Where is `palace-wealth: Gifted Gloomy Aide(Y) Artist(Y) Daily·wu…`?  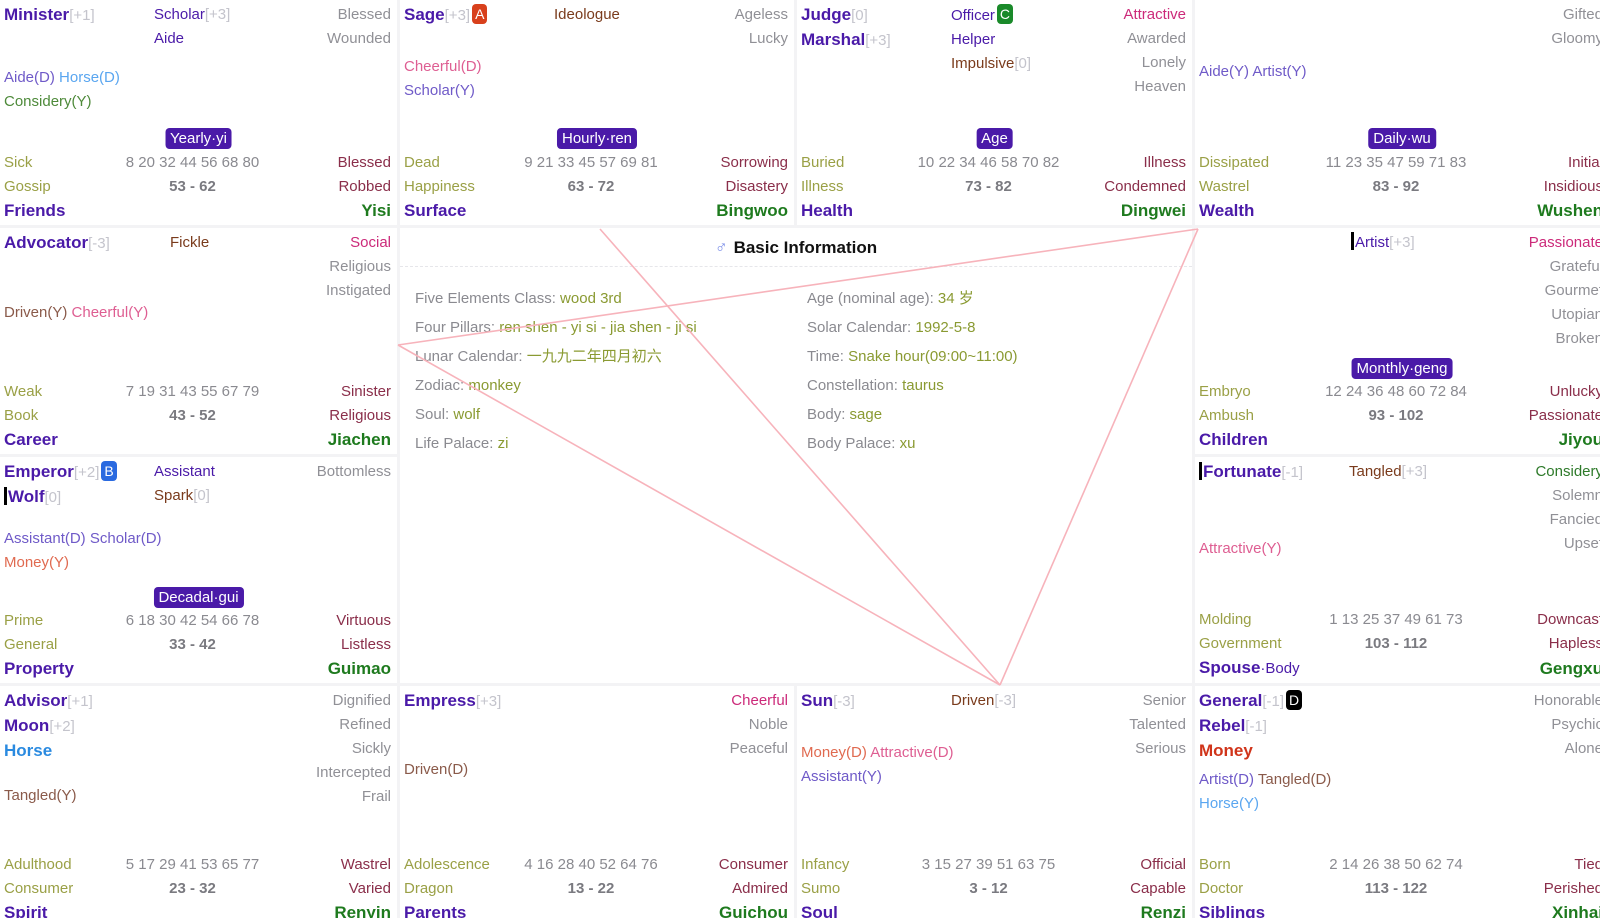 palace-wealth: Gifted Gloomy Aide(Y) Artist(Y) Daily·wu… is located at coordinates (1397, 112).